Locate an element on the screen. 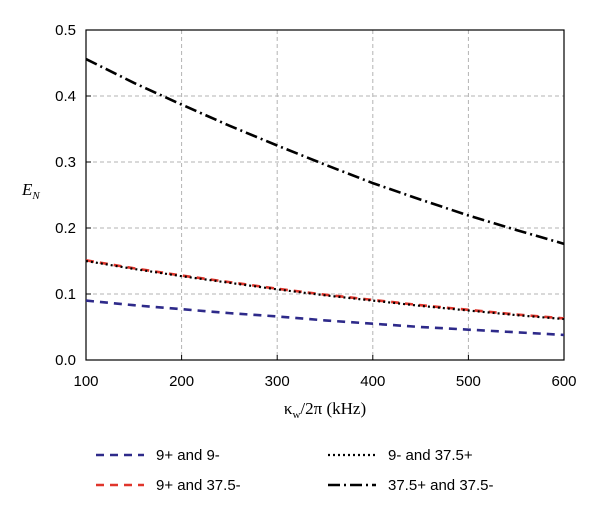  legend-item: 37.5+ and 37.5- is located at coordinates (411, 485).